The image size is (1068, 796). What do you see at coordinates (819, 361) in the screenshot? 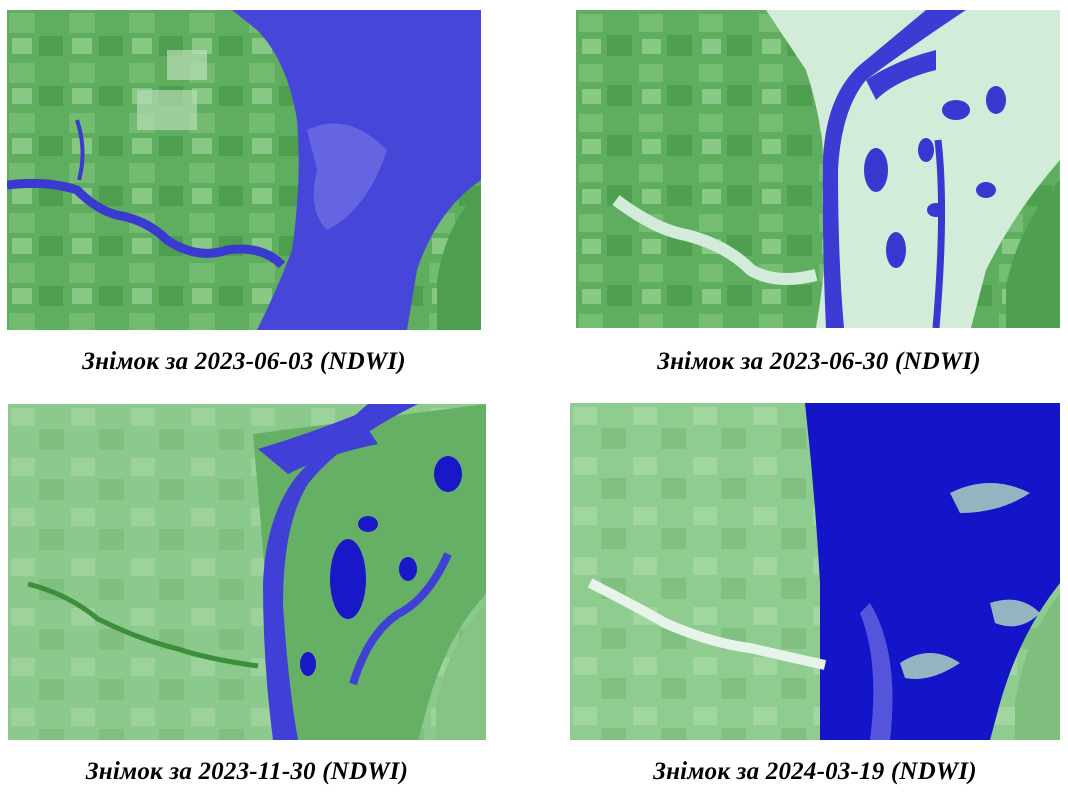
I see `caption-panel-2: Знімок за 2023-06-30 (NDWI)` at bounding box center [819, 361].